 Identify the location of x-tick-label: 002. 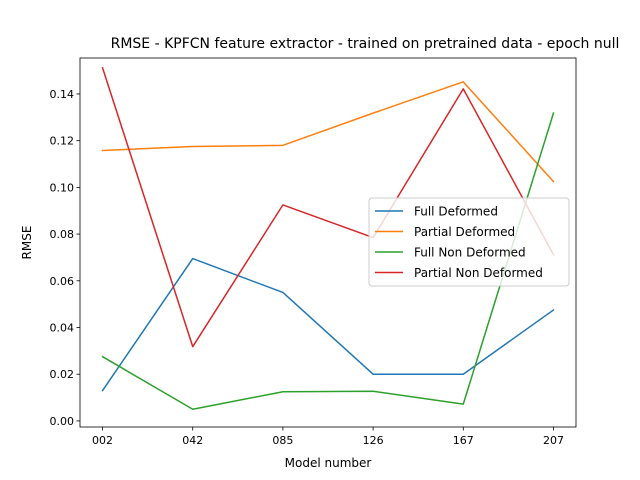
(102, 440).